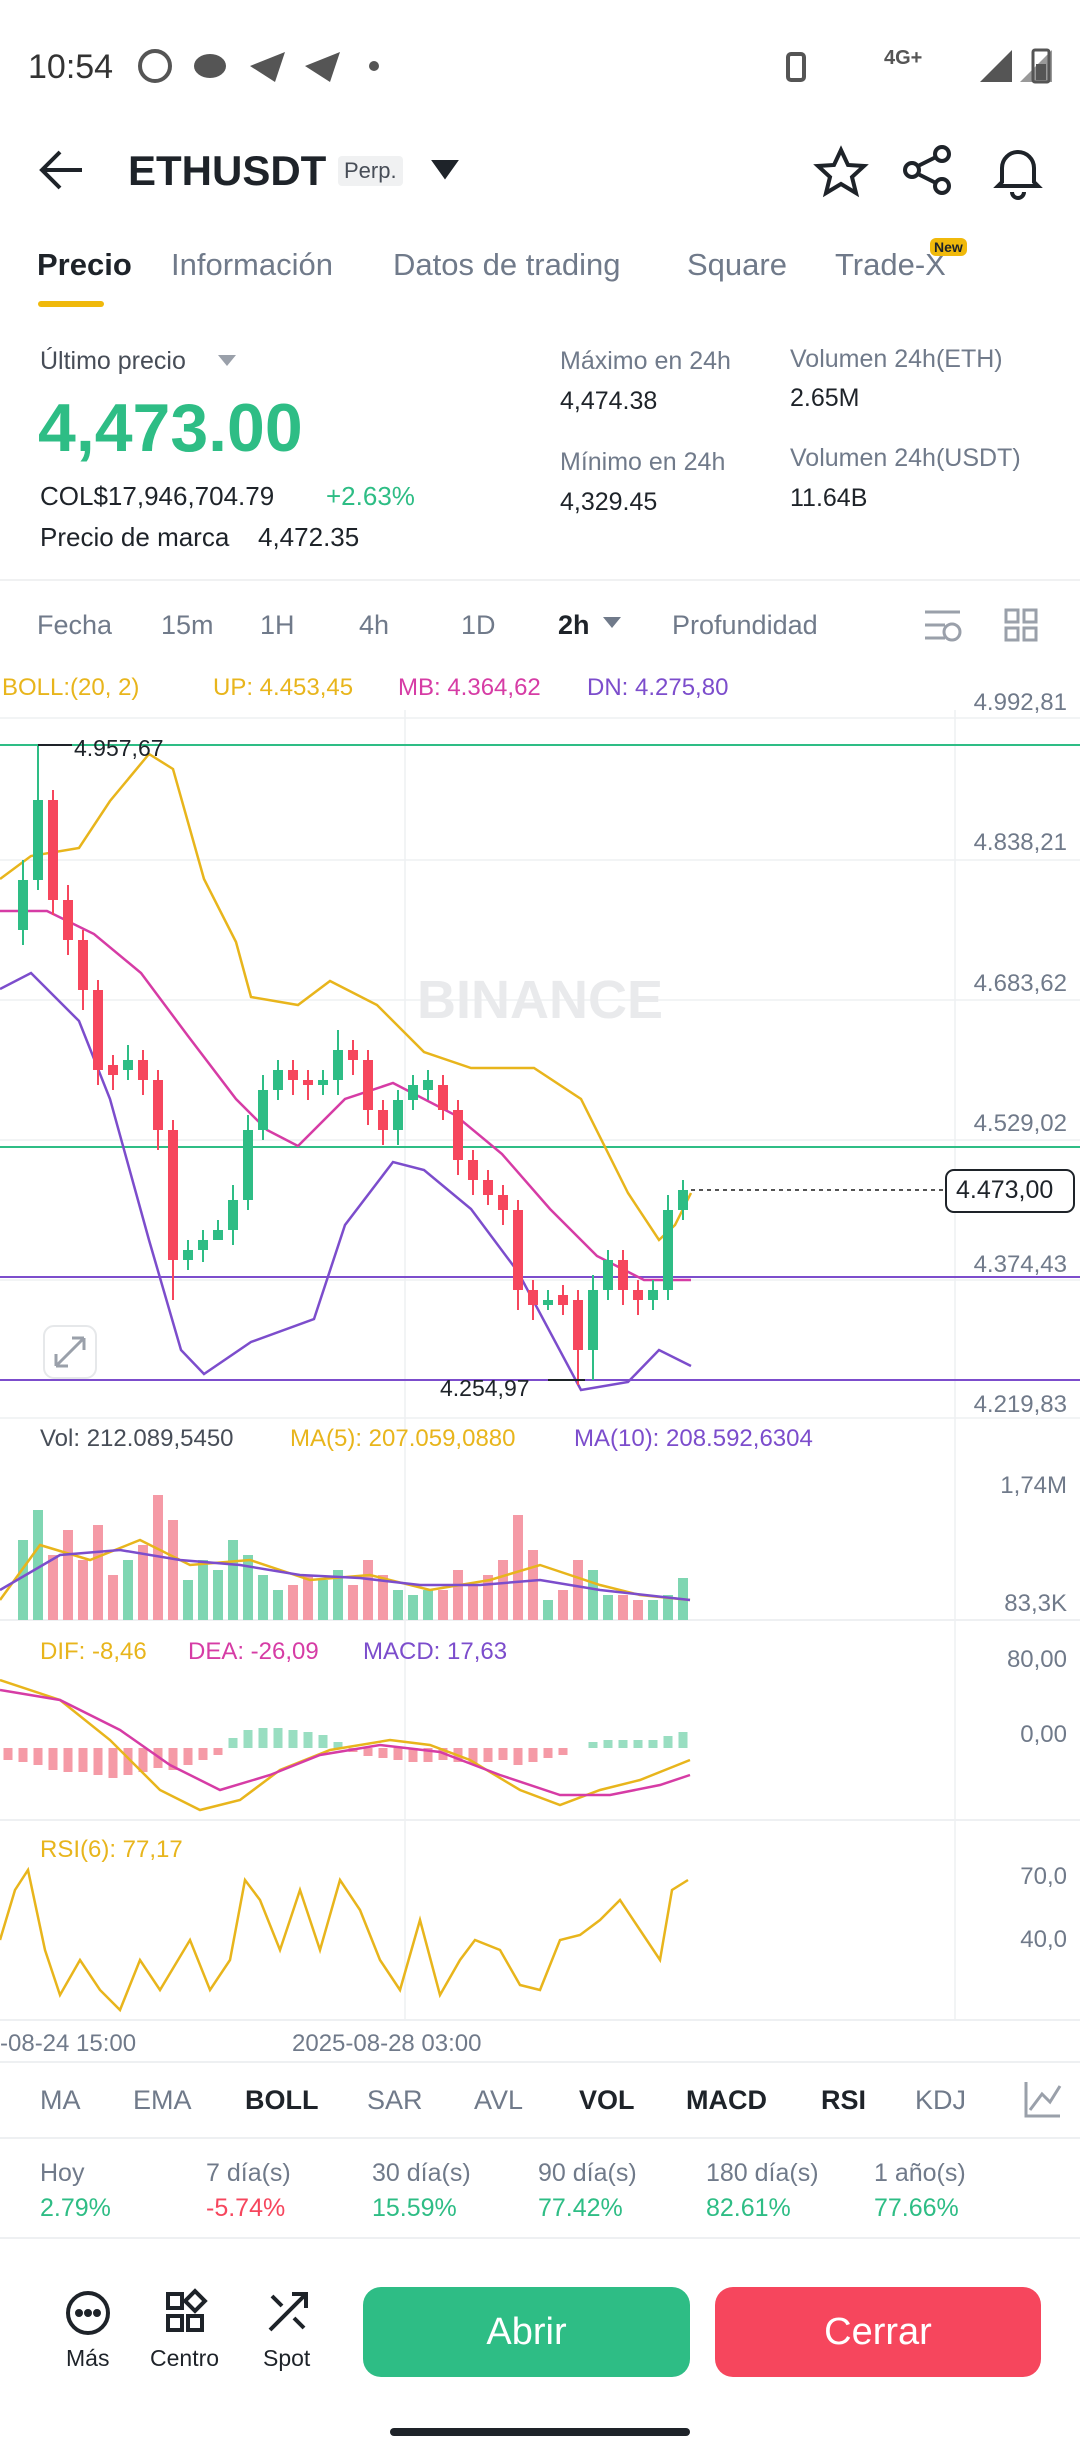 The image size is (1080, 2460). I want to click on boll-mb: MB: 4.364,62, so click(469, 687).